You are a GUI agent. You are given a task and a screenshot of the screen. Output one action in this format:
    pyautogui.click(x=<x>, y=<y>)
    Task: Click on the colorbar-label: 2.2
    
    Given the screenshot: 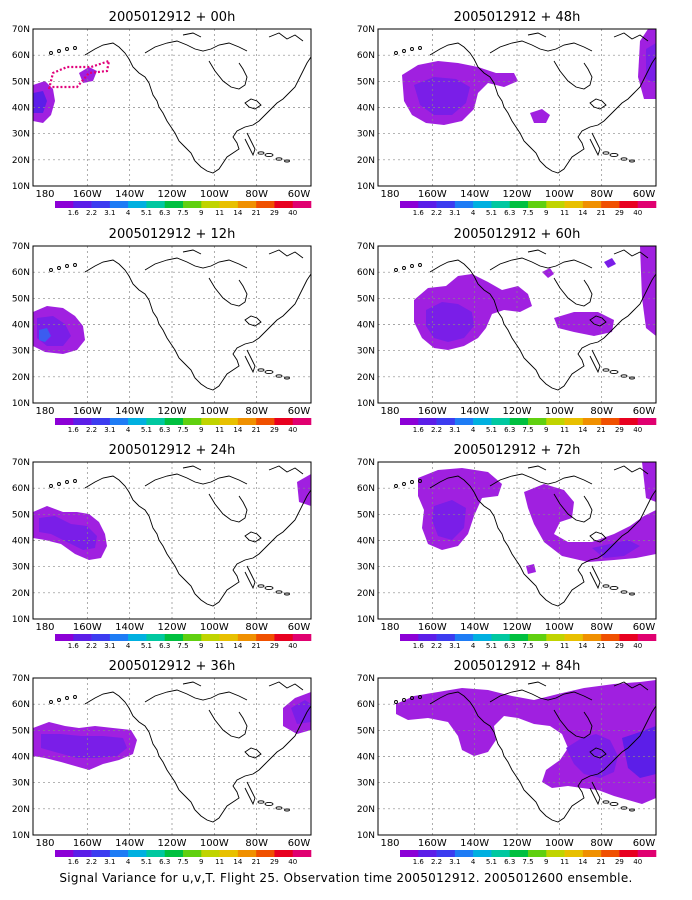 What is the action you would take?
    pyautogui.click(x=91, y=213)
    